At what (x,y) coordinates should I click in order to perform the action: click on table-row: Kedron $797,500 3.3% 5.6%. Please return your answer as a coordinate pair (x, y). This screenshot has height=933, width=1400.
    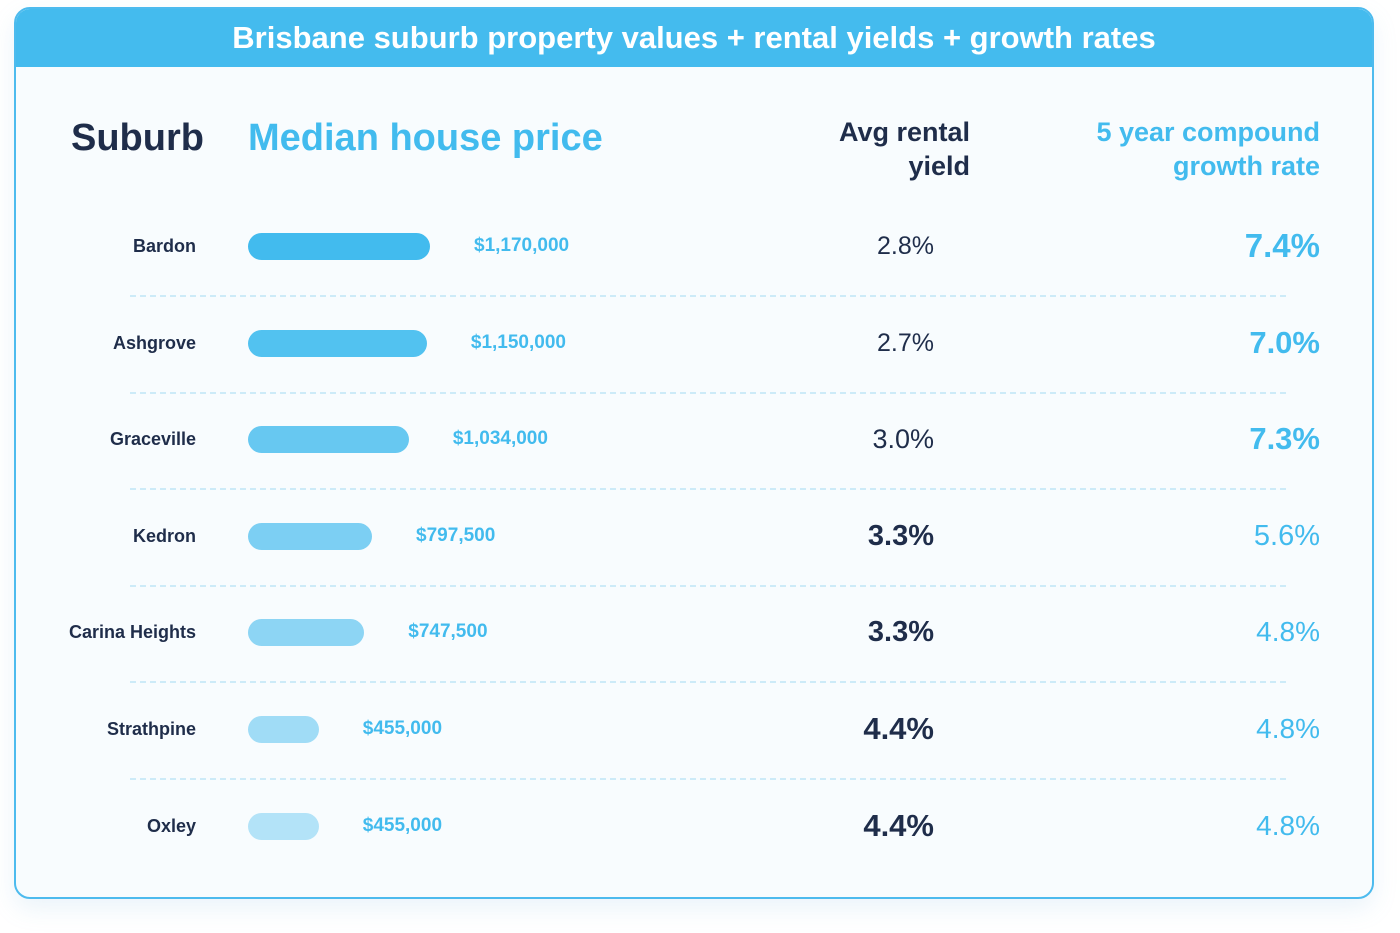
    Looking at the image, I should click on (694, 536).